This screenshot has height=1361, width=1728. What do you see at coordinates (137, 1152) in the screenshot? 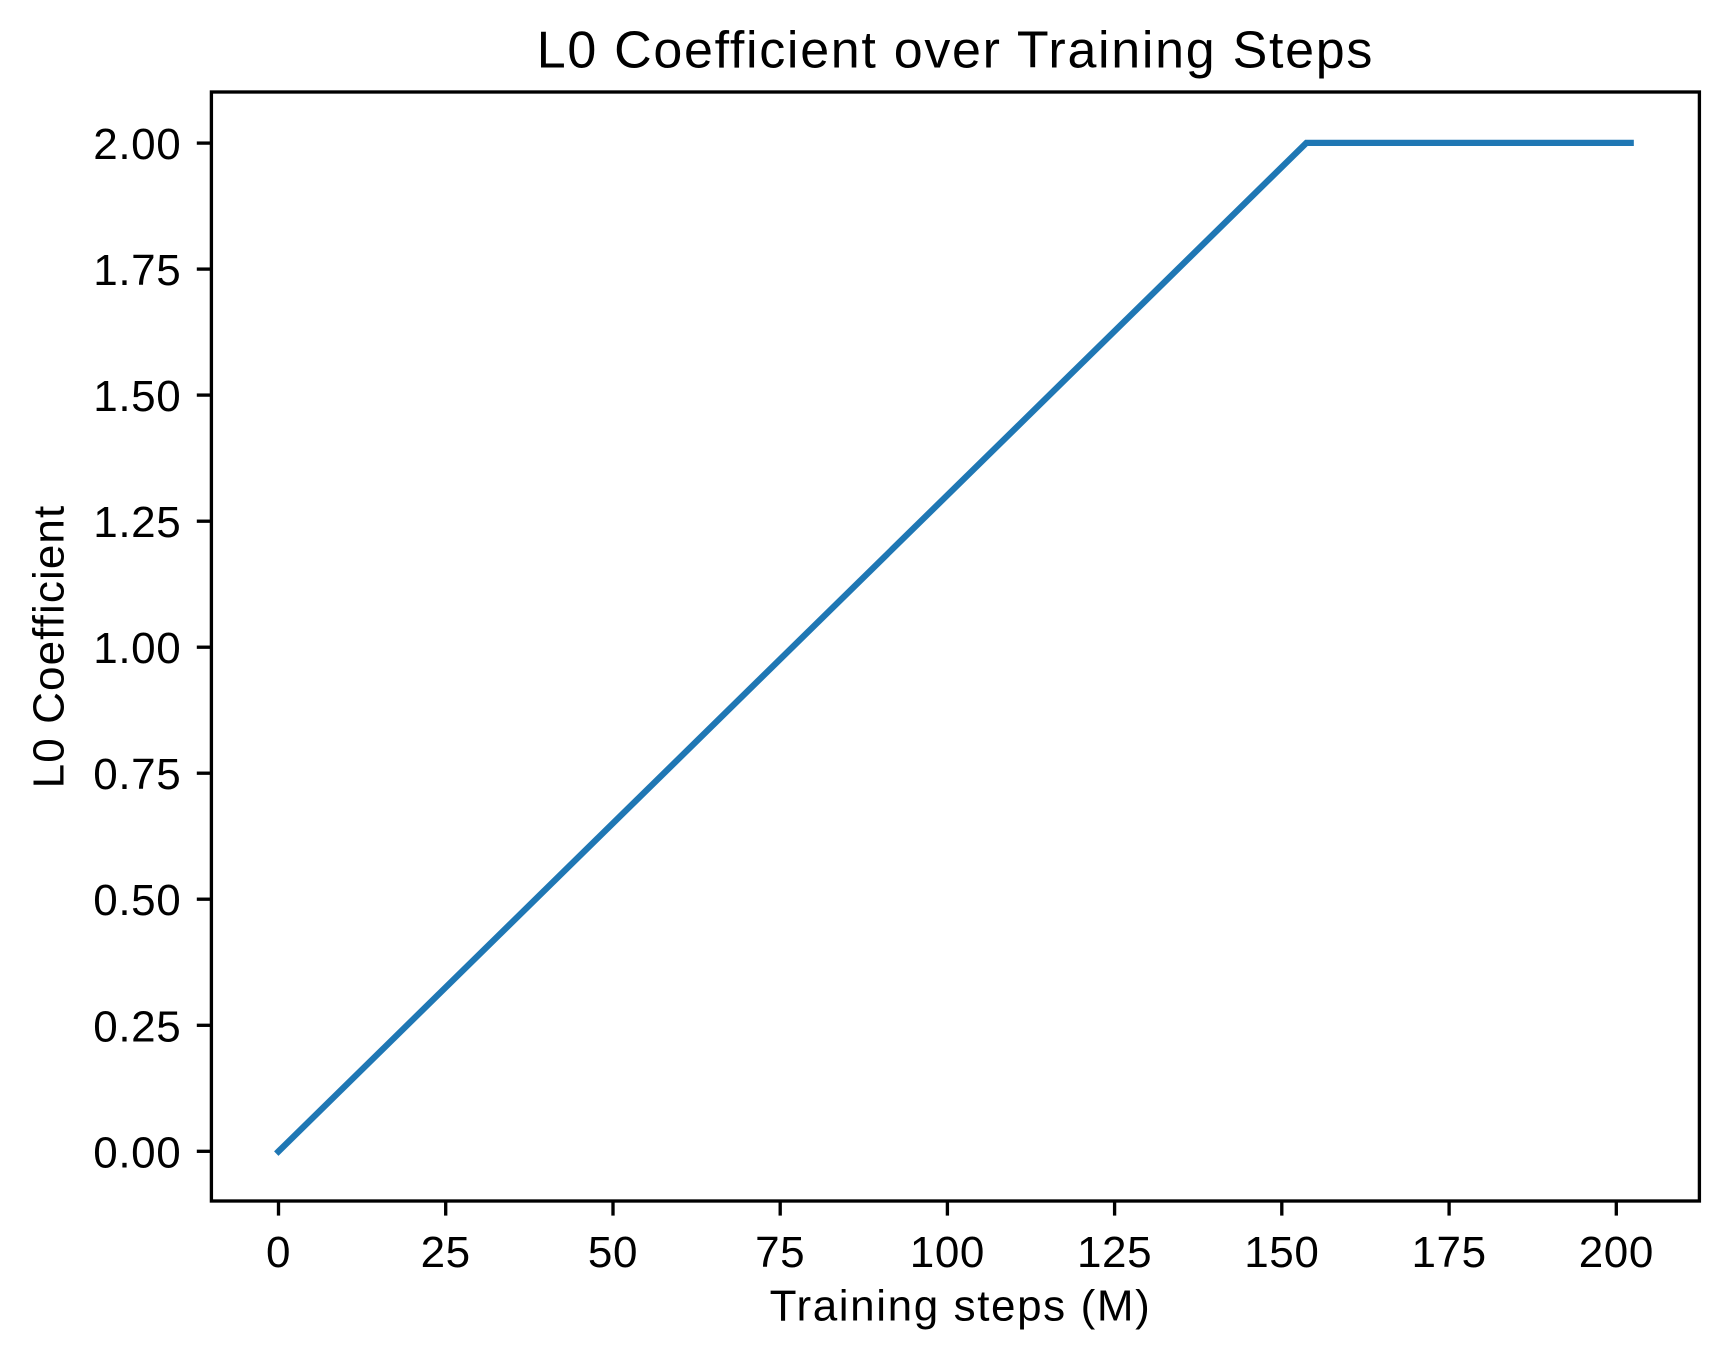
I see `svg-text: 0.00` at bounding box center [137, 1152].